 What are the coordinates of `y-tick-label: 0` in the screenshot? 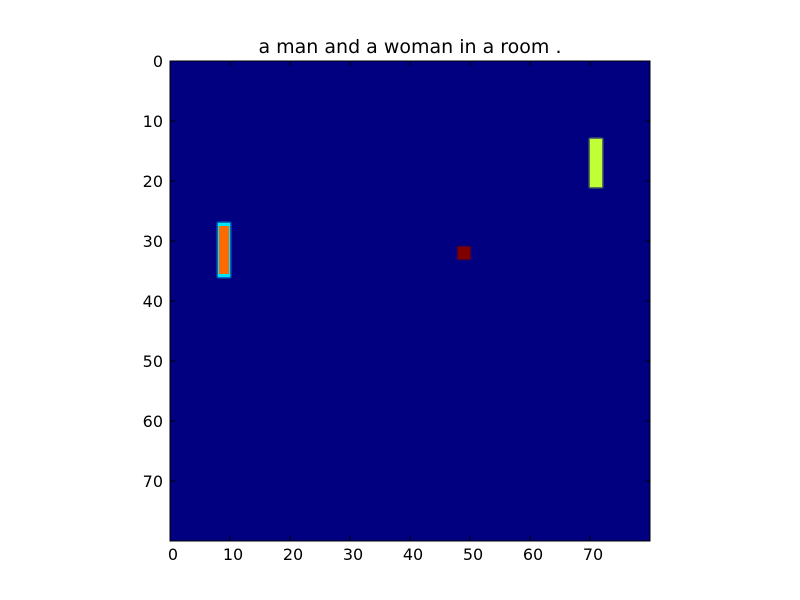 It's located at (158, 61).